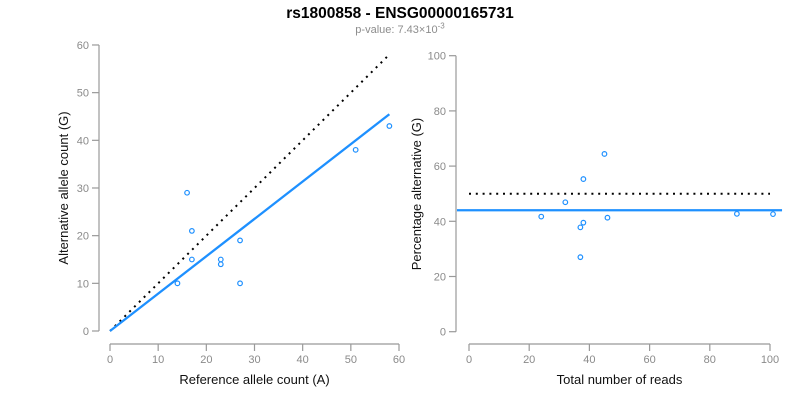  I want to click on x-tick-label: 100, so click(770, 360).